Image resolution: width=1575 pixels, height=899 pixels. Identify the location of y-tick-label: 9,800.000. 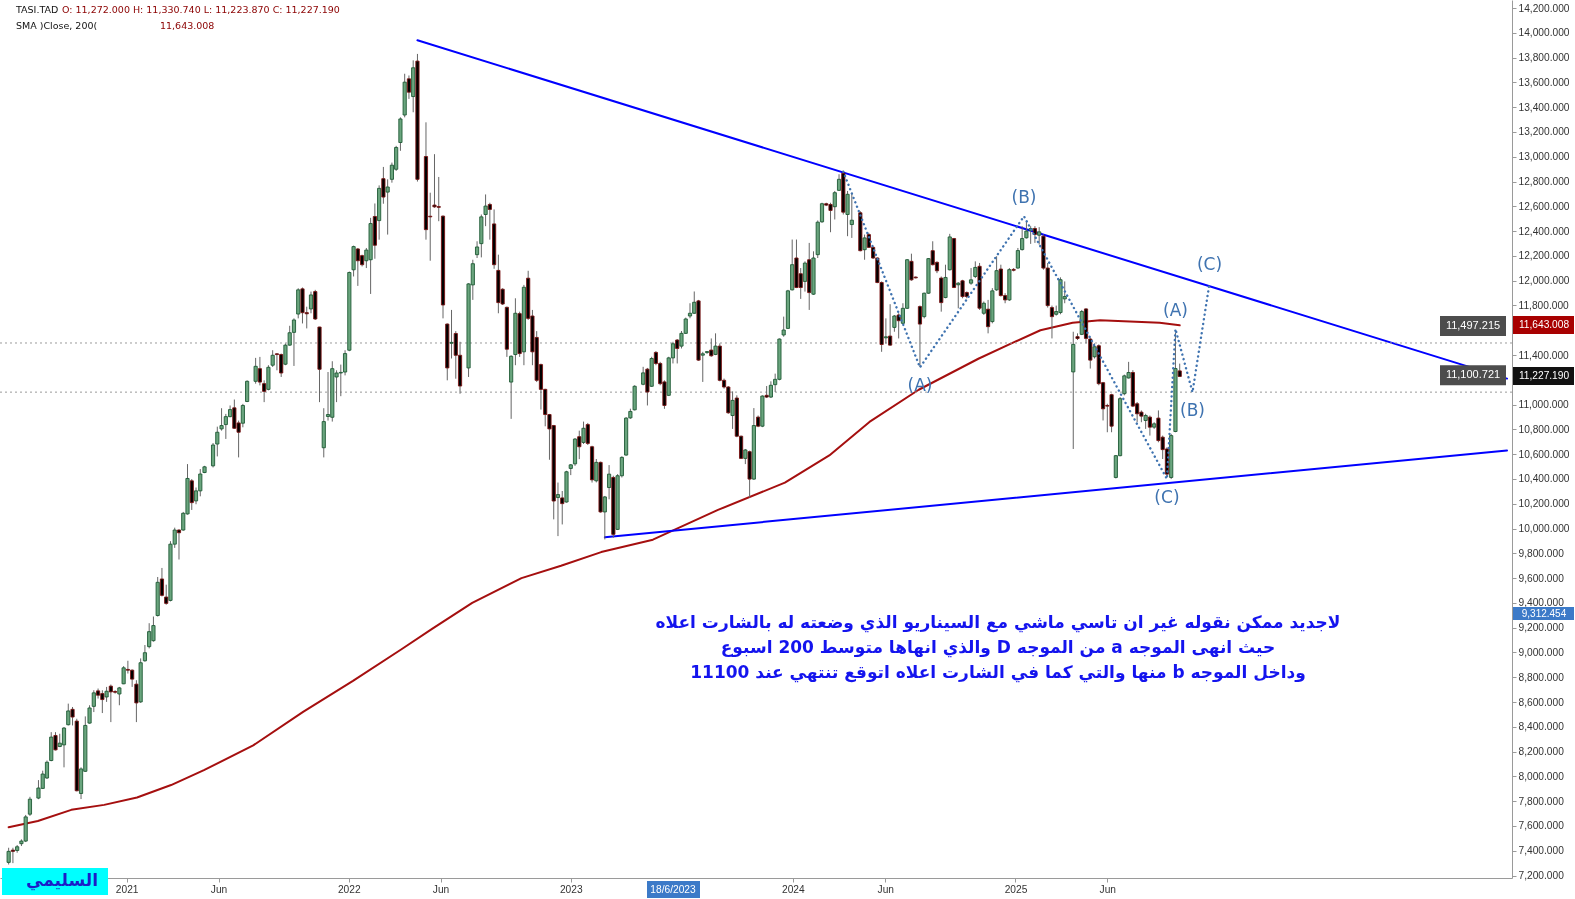
(1541, 553).